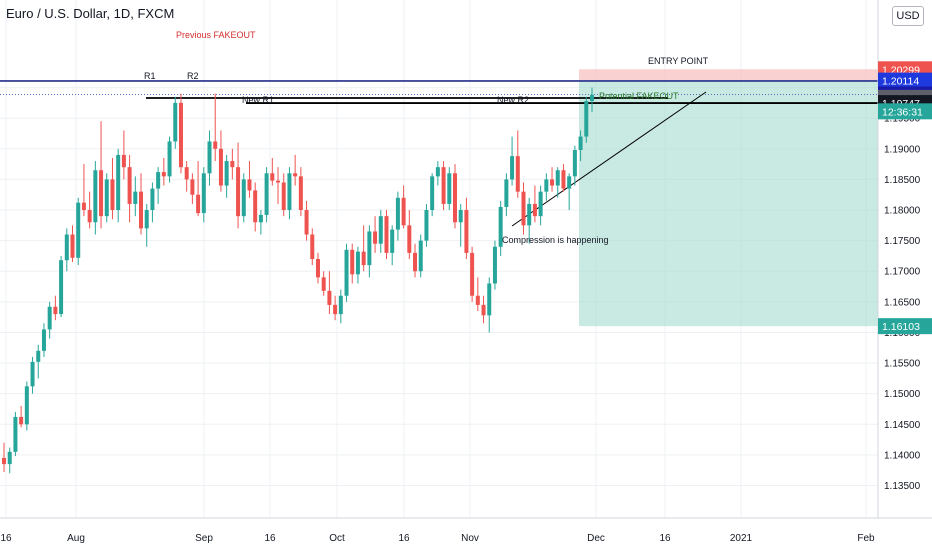 The image size is (932, 550). What do you see at coordinates (902, 364) in the screenshot?
I see `y-tick-label: 1.15500` at bounding box center [902, 364].